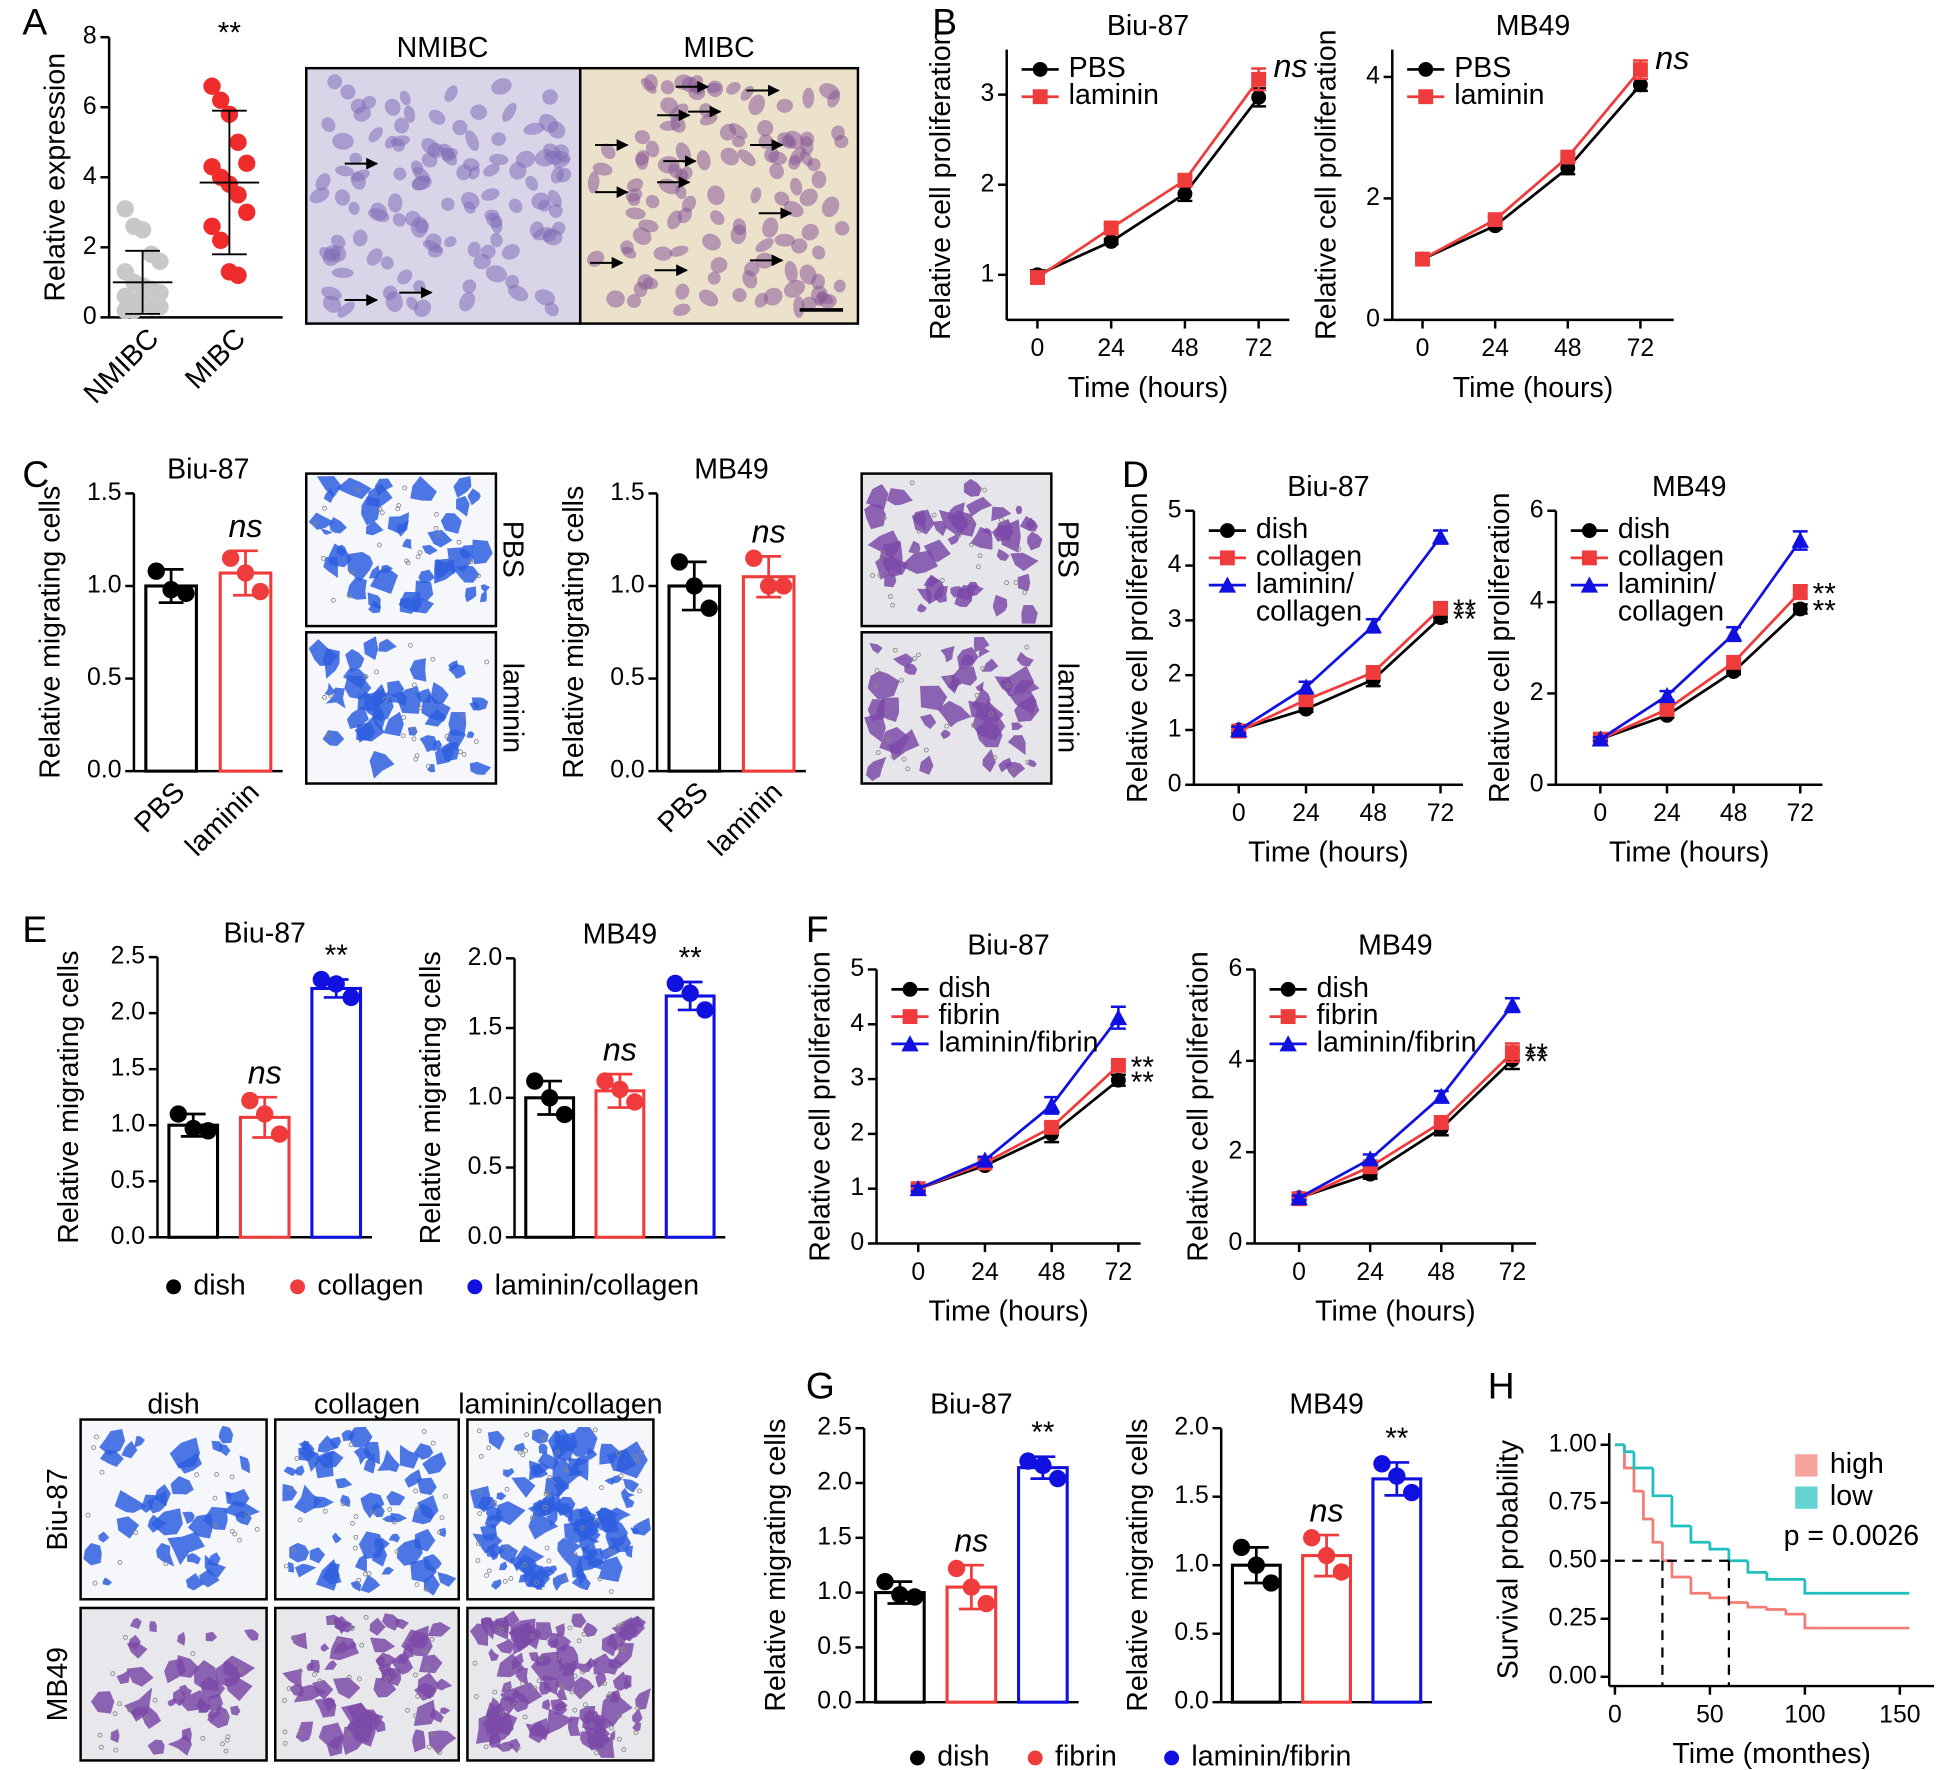 Image resolution: width=1944 pixels, height=1770 pixels. I want to click on x-tick-label: 48, so click(1568, 348).